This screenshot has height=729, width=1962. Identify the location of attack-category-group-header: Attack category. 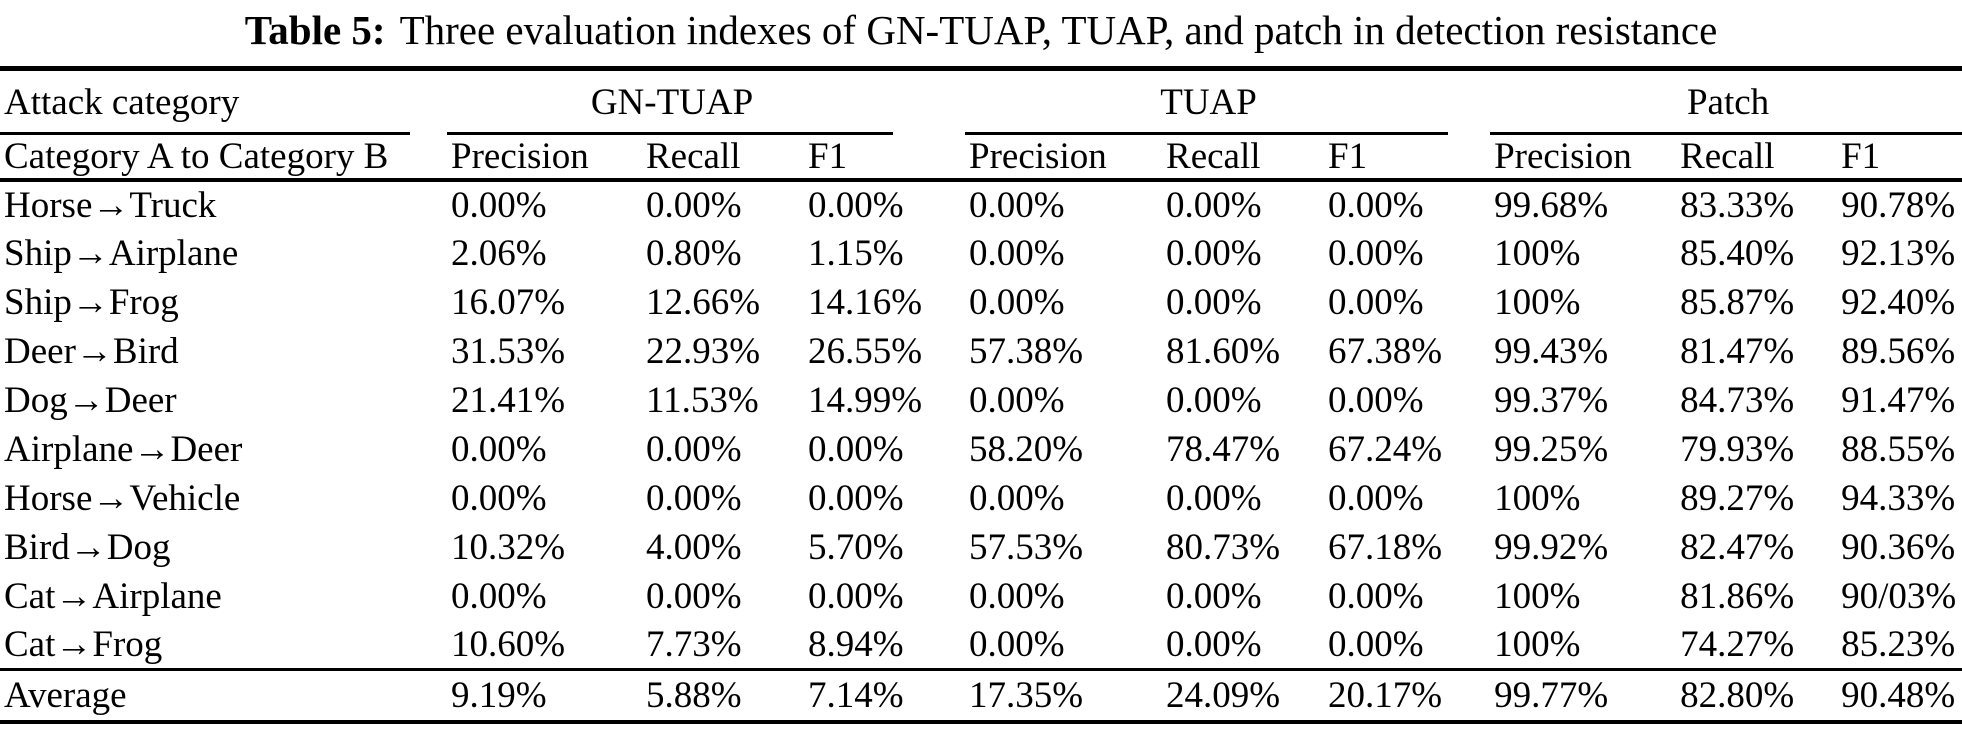
(223, 102).